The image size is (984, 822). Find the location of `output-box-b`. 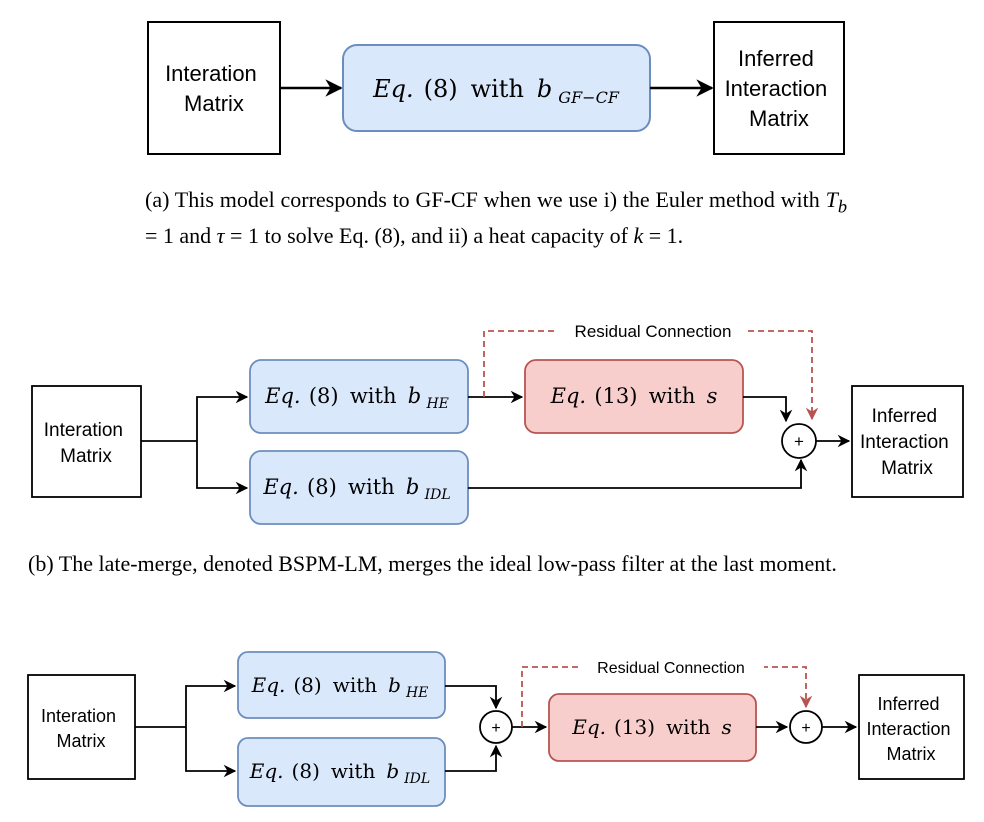

output-box-b is located at coordinates (907, 441).